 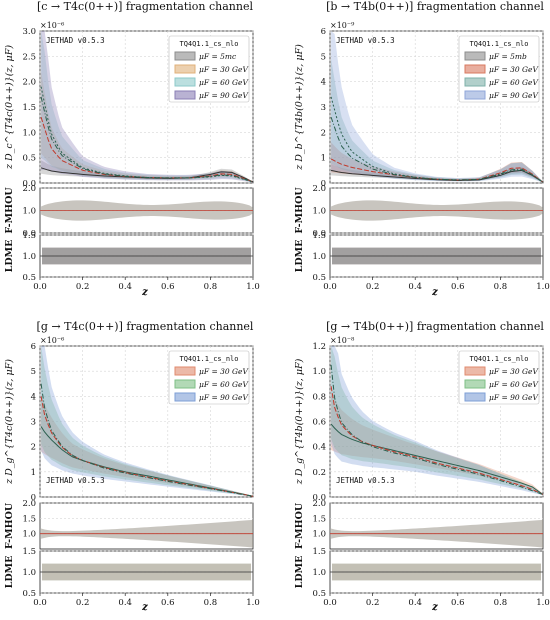 What do you see at coordinates (319, 397) in the screenshot?
I see `y-tick-label: 0.8` at bounding box center [319, 397].